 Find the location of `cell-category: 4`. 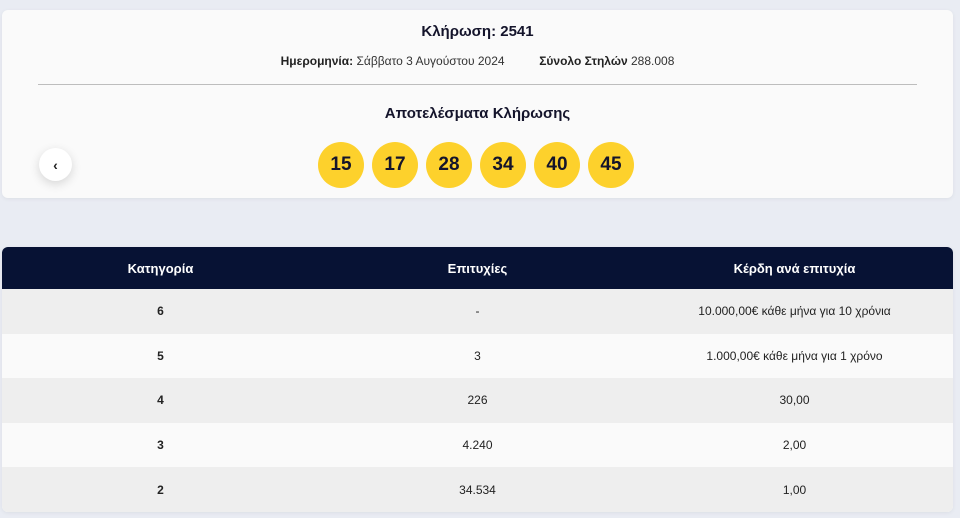

cell-category: 4 is located at coordinates (160, 400).